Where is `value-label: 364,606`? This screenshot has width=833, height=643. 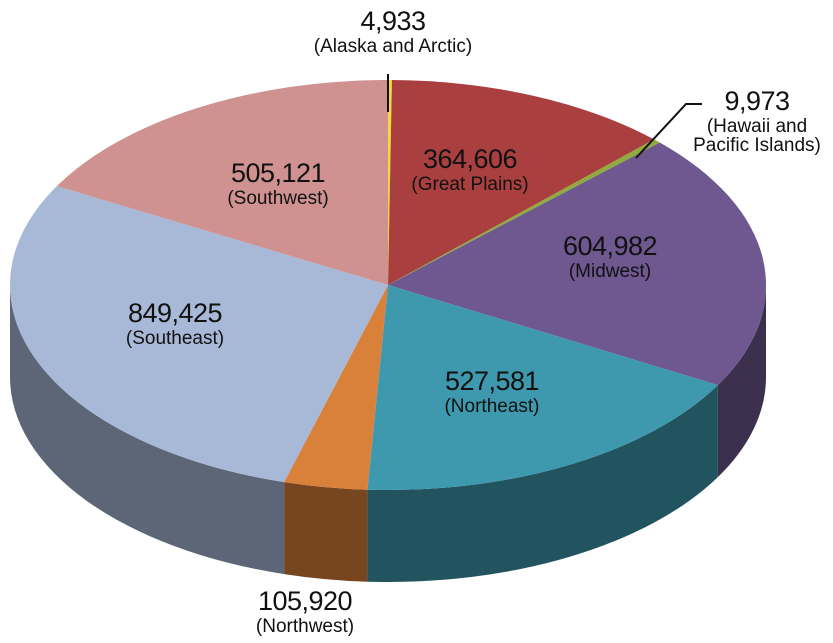
value-label: 364,606 is located at coordinates (470, 159).